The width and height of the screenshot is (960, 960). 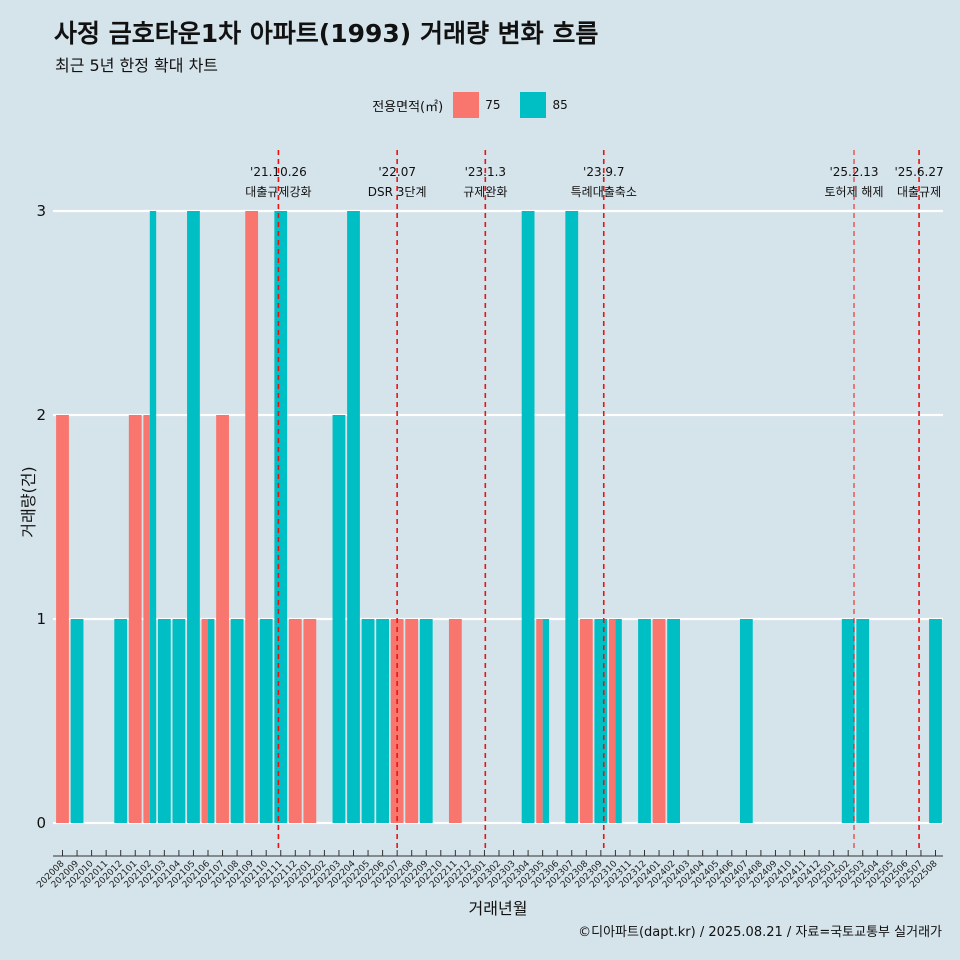 What do you see at coordinates (493, 105) in the screenshot?
I see `legend-label-75: 75` at bounding box center [493, 105].